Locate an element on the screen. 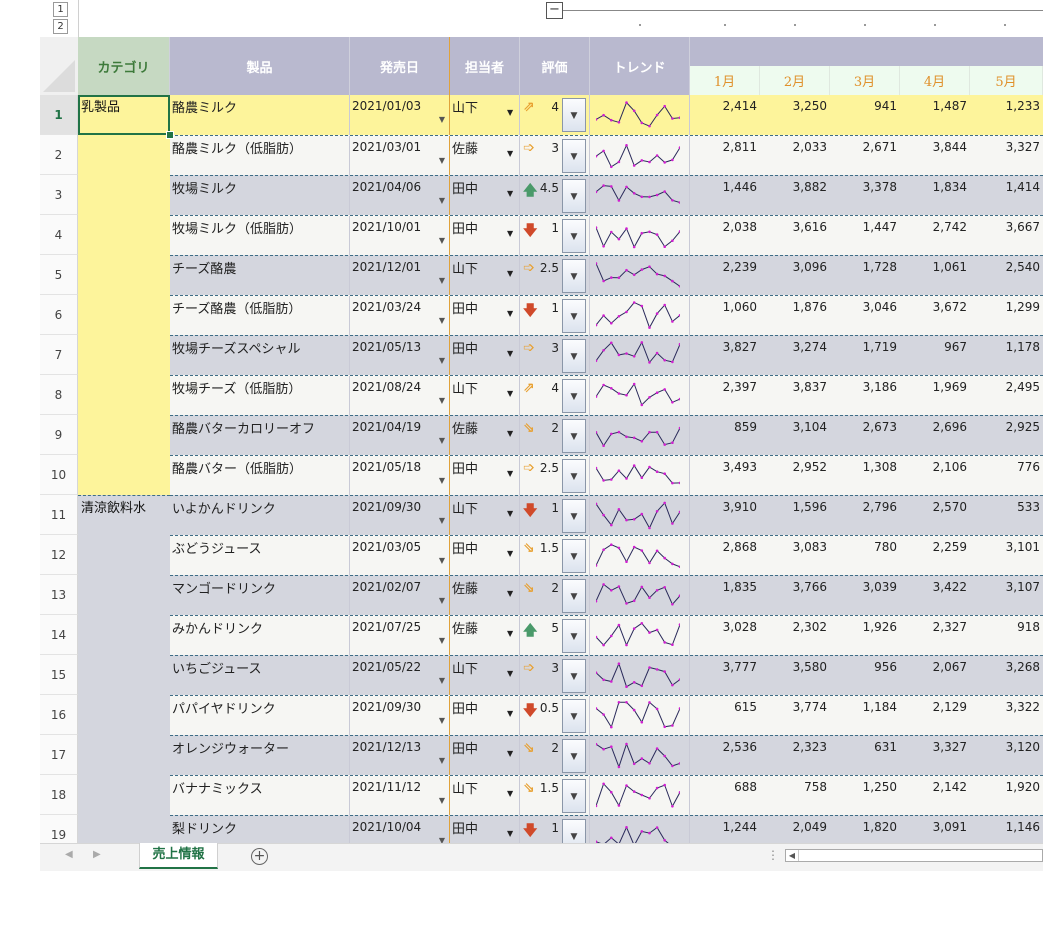 This screenshot has width=1043, height=935. month-3-cell: 1,308 is located at coordinates (879, 467).